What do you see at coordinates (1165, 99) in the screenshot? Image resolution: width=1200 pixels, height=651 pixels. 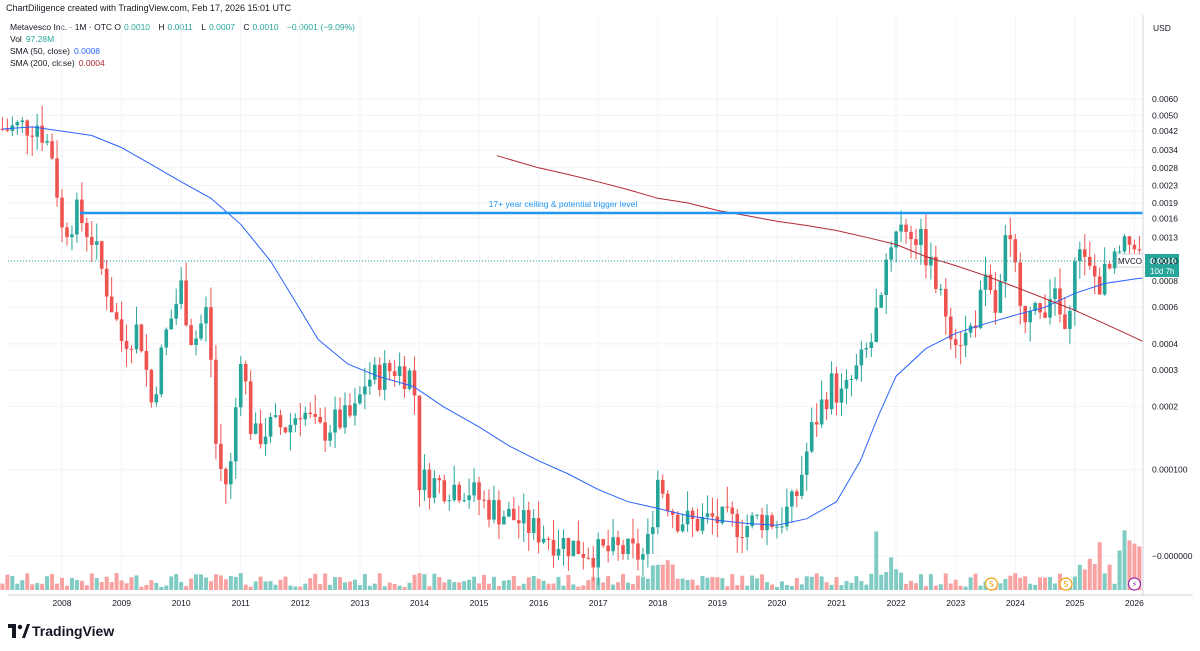 I see `y-tick-label: 0.0060` at bounding box center [1165, 99].